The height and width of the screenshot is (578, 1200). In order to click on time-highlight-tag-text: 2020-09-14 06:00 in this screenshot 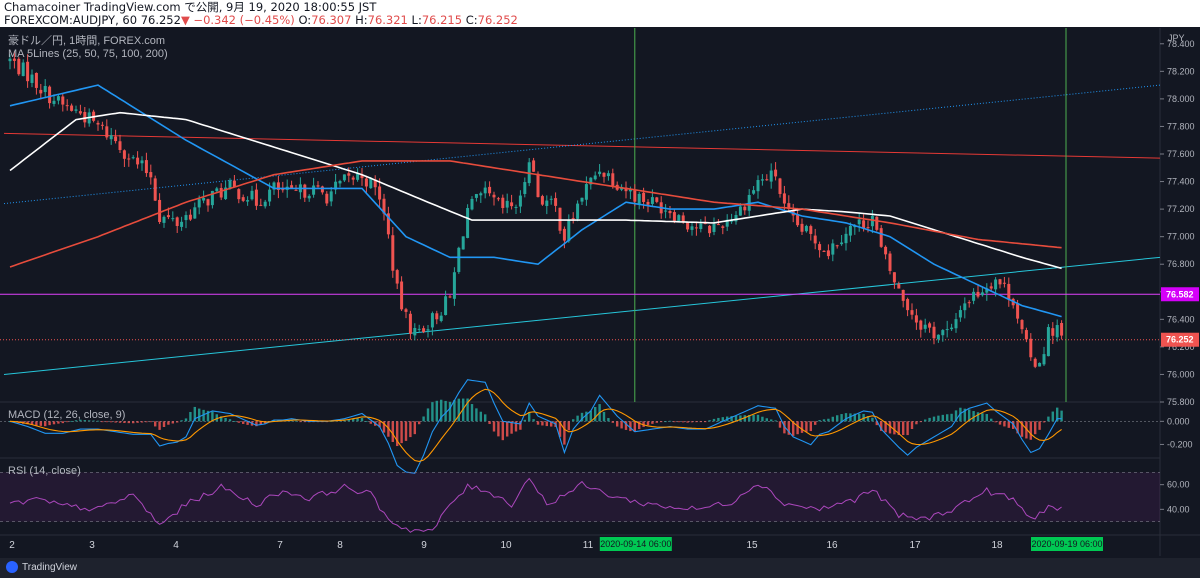, I will do `click(635, 544)`.